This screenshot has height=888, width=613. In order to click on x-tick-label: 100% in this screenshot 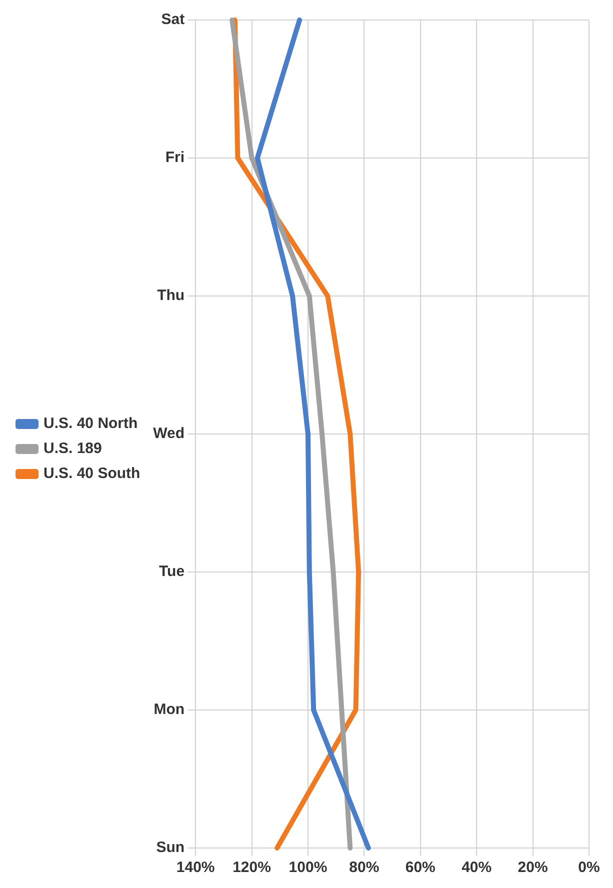, I will do `click(308, 867)`.